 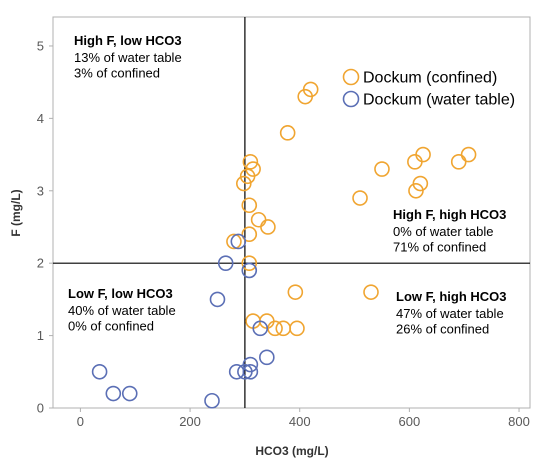 What do you see at coordinates (128, 40) in the screenshot?
I see `annotation-title: High F, low HCO3` at bounding box center [128, 40].